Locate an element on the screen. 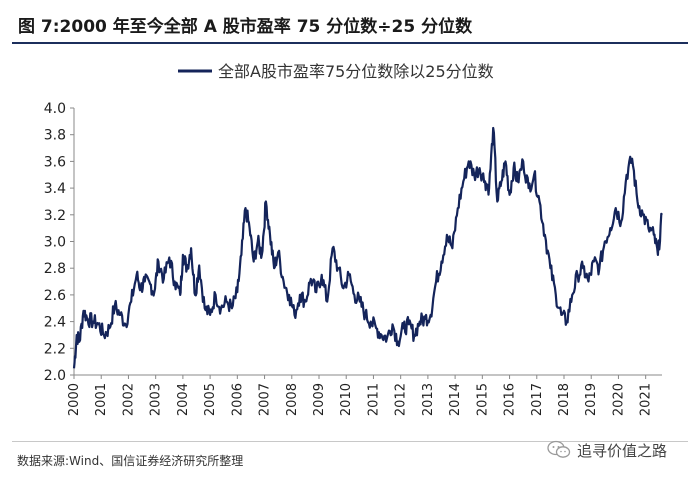 This screenshot has width=700, height=477. x-tick-label: 2012 is located at coordinates (401, 399).